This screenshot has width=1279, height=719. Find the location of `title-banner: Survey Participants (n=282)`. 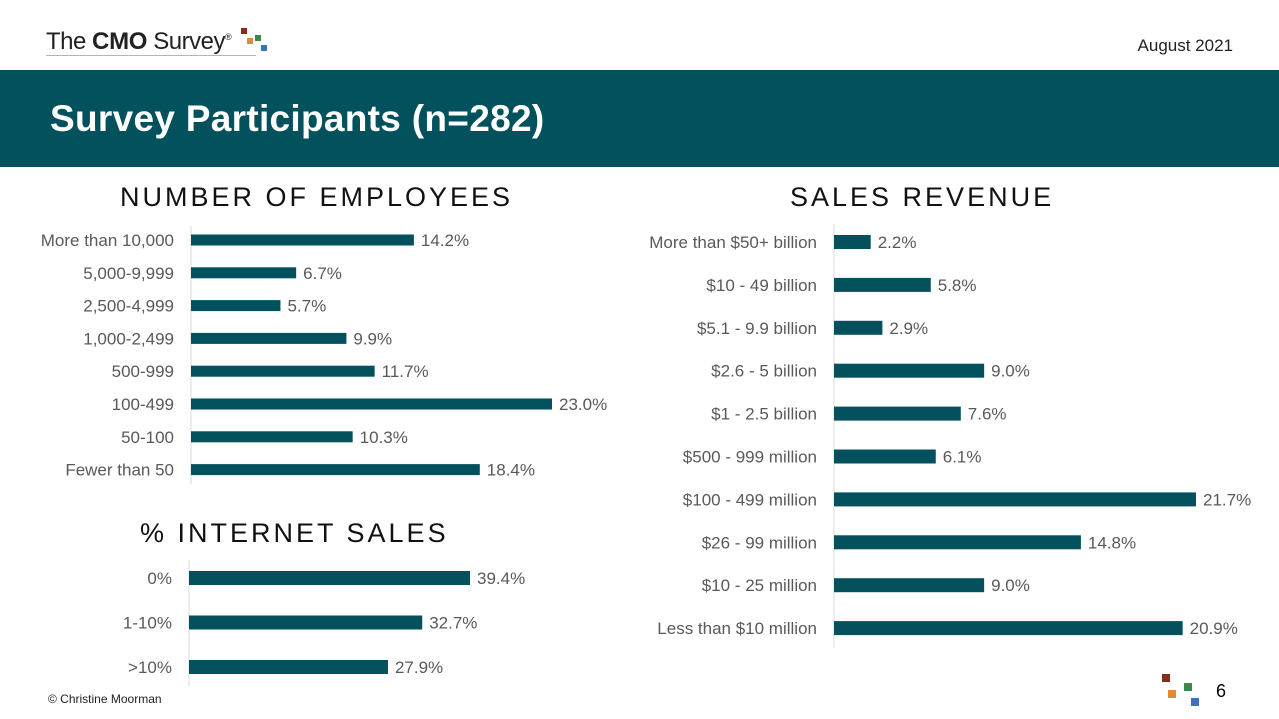

title-banner: Survey Participants (n=282) is located at coordinates (639, 118).